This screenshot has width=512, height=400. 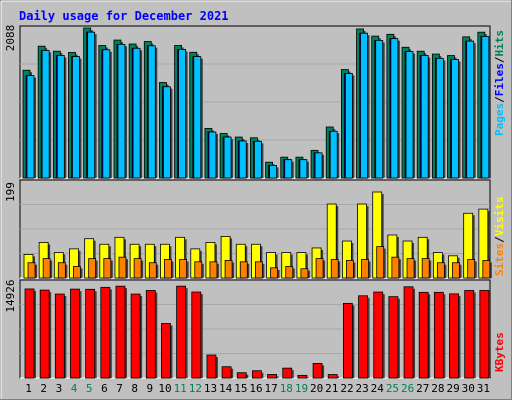 What do you see at coordinates (422, 388) in the screenshot?
I see `x-tick-label: 27` at bounding box center [422, 388].